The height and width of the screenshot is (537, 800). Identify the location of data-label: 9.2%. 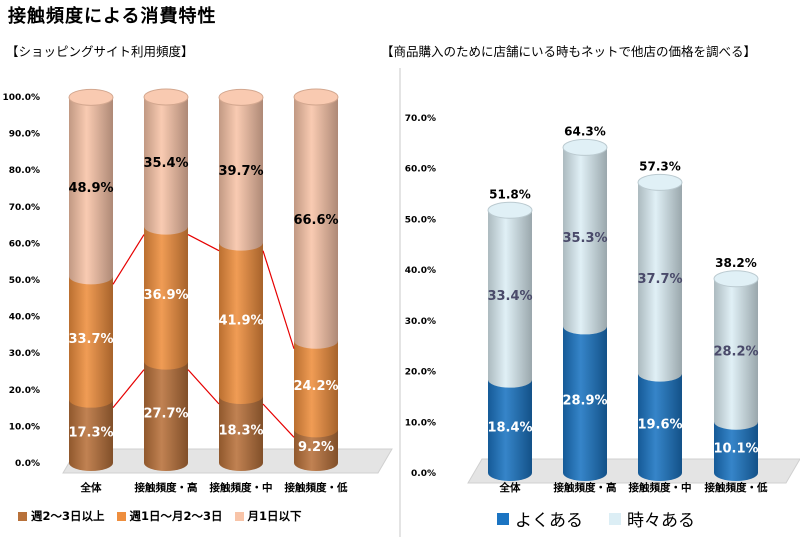
(316, 447).